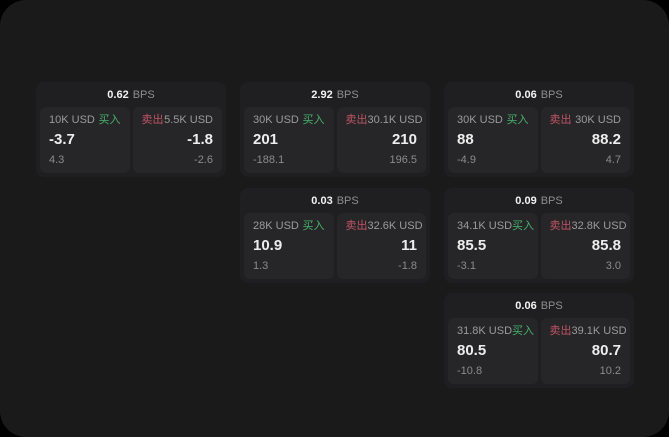 The image size is (669, 437). I want to click on card-header: 0.62 BPS, so click(131, 94).